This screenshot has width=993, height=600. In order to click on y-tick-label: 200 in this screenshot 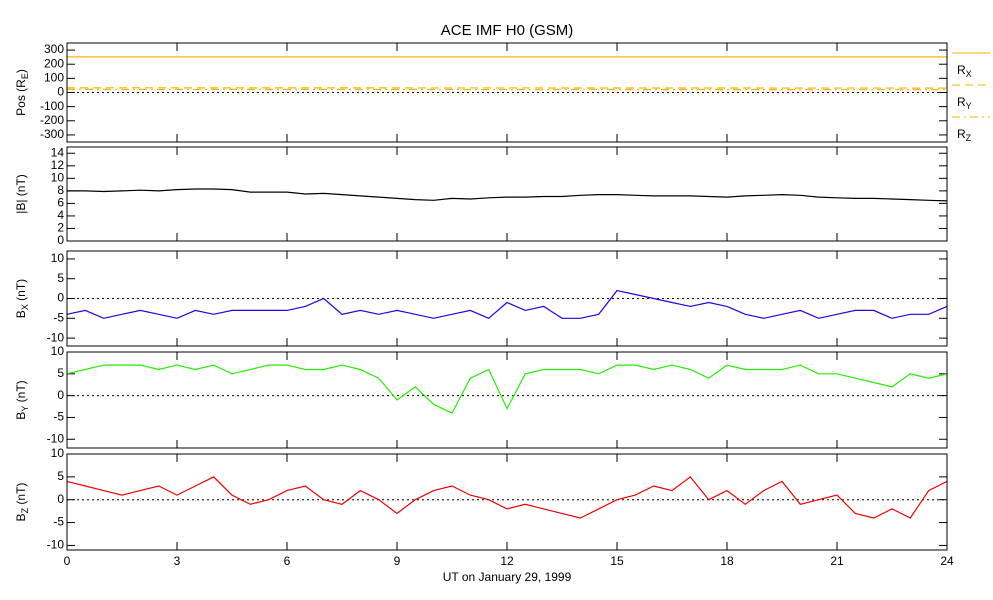, I will do `click(54, 63)`.